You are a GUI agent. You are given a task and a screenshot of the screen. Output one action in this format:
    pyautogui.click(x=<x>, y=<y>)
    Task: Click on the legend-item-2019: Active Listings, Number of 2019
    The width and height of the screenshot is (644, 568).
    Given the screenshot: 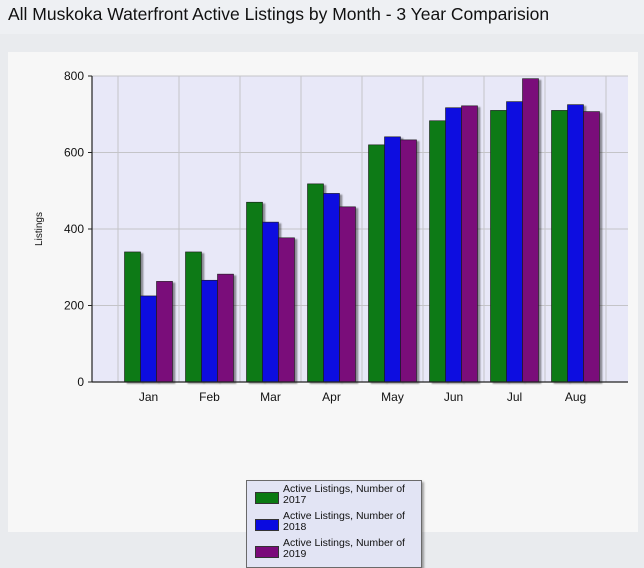 What is the action you would take?
    pyautogui.click(x=336, y=551)
    